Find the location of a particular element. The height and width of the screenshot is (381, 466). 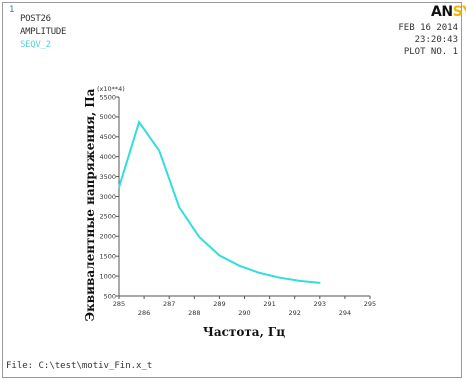

header-right: FEB 16 2014 23:20:43 PLOT NO. 1 is located at coordinates (428, 40).